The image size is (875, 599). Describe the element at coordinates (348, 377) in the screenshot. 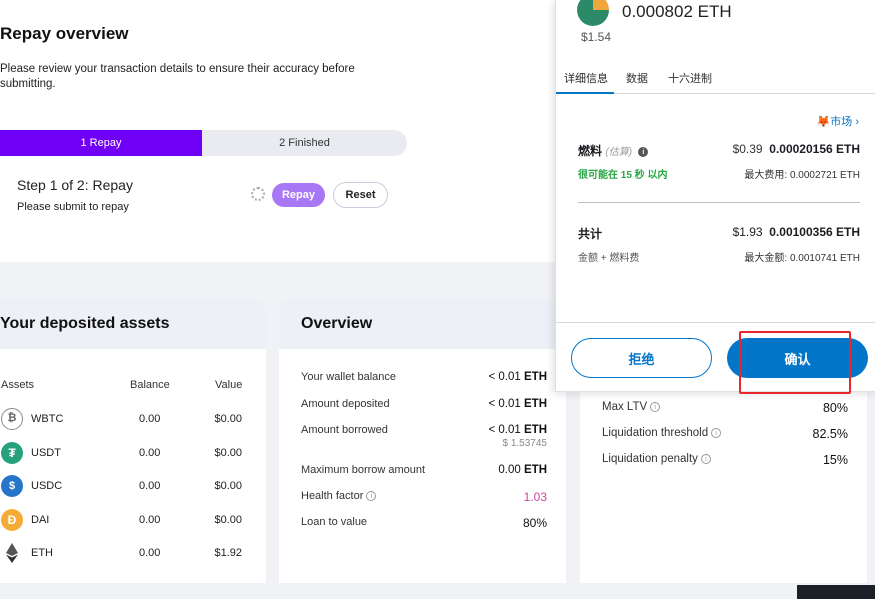

I see `row-label: Your wallet balance` at that location.